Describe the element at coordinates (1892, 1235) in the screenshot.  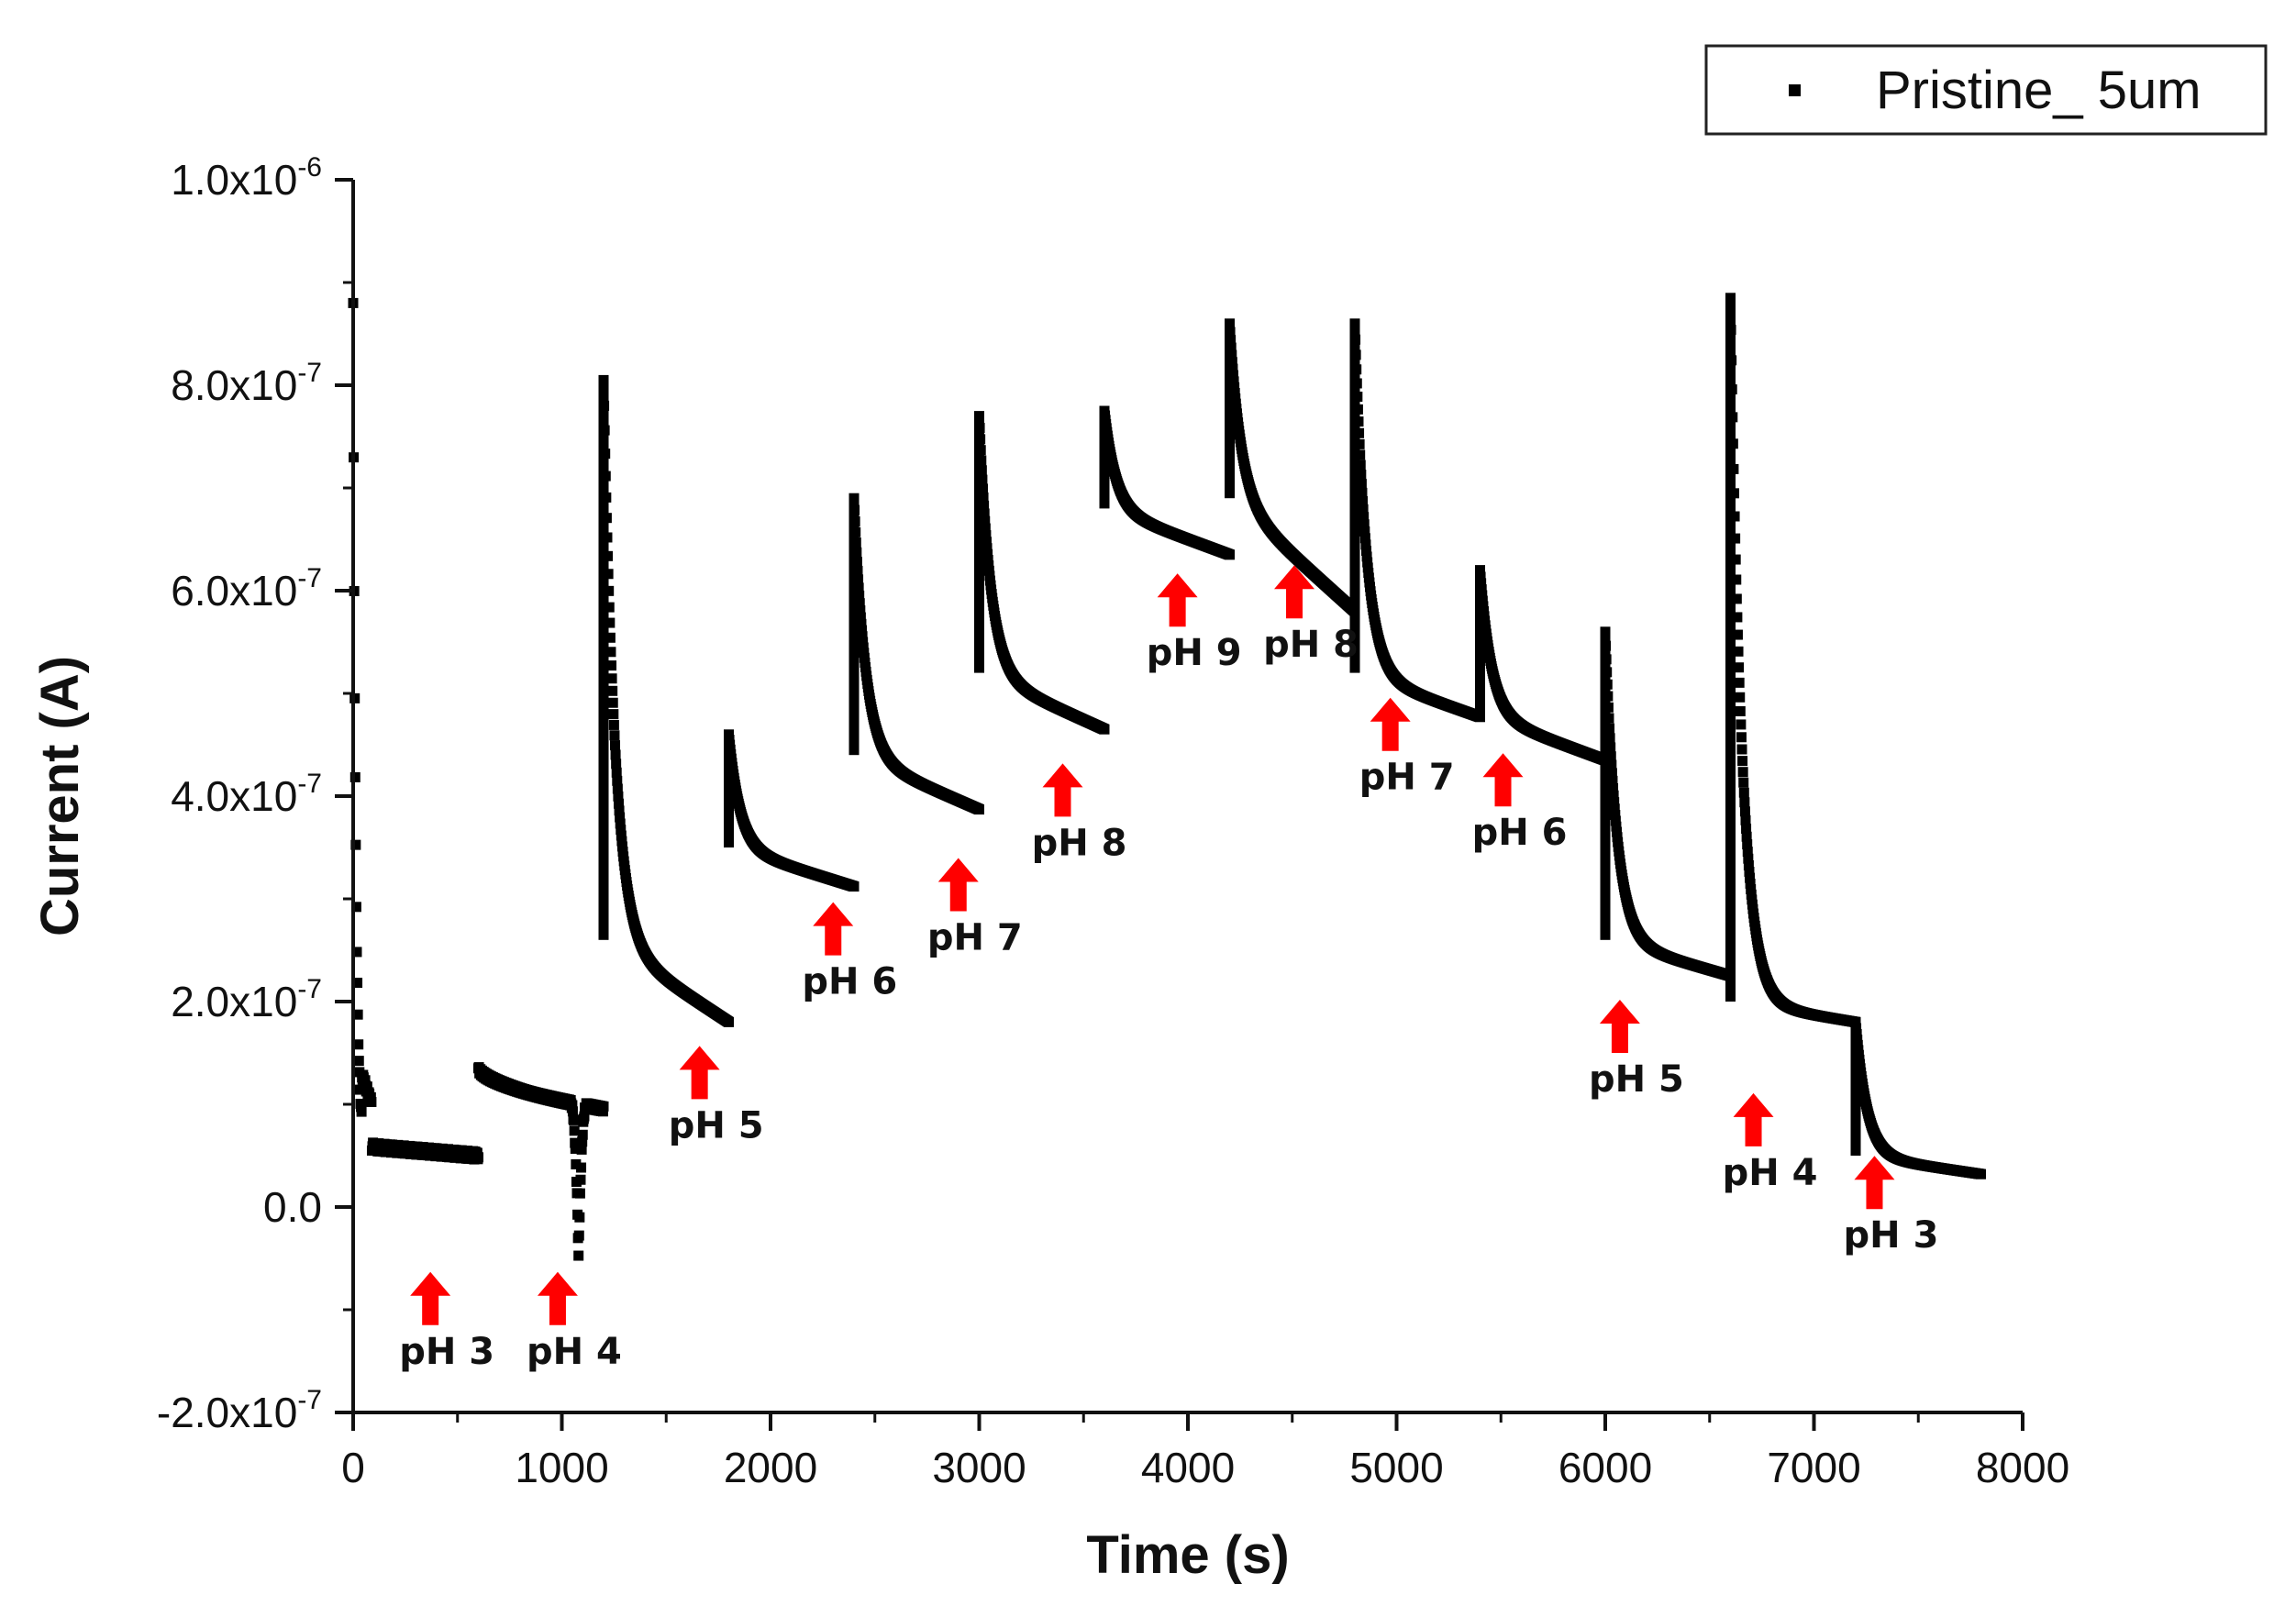
I see `ph-label: pH 3` at that location.